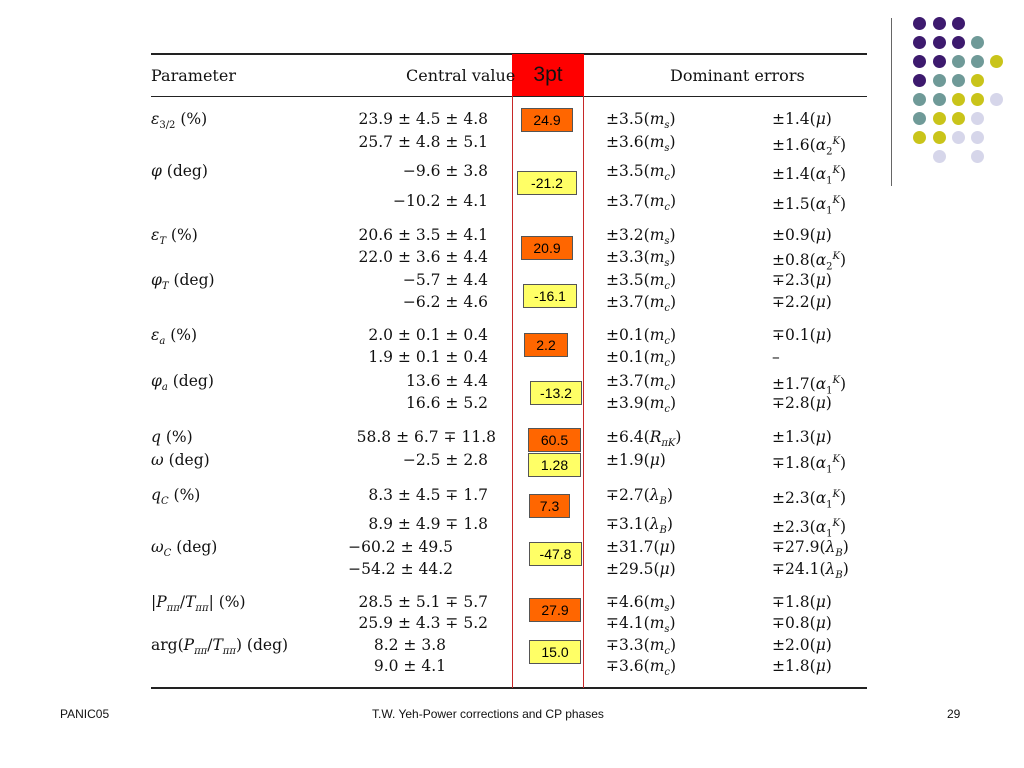 The width and height of the screenshot is (1024, 768). Describe the element at coordinates (636, 460) in the screenshot. I see `error-primary: ±1.9(μ)` at that location.